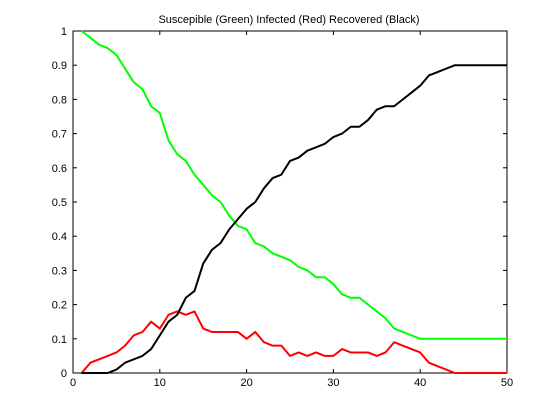 The width and height of the screenshot is (560, 420). Describe the element at coordinates (420, 383) in the screenshot. I see `x-tick-label: 40` at that location.